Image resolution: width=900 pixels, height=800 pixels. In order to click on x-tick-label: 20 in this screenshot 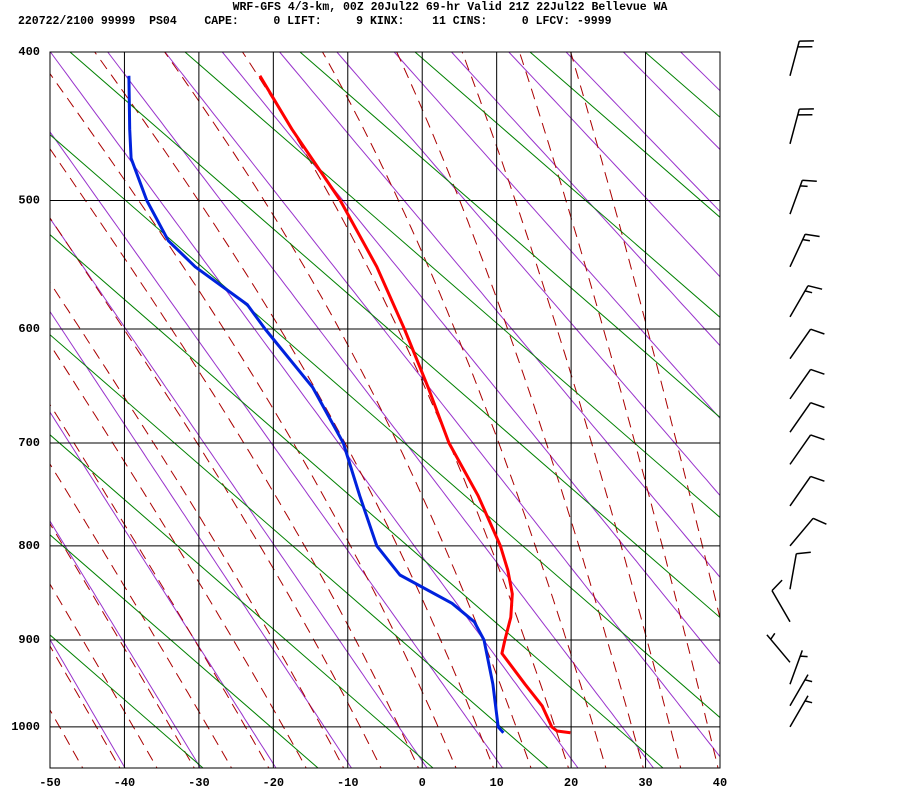, I will do `click(571, 783)`.